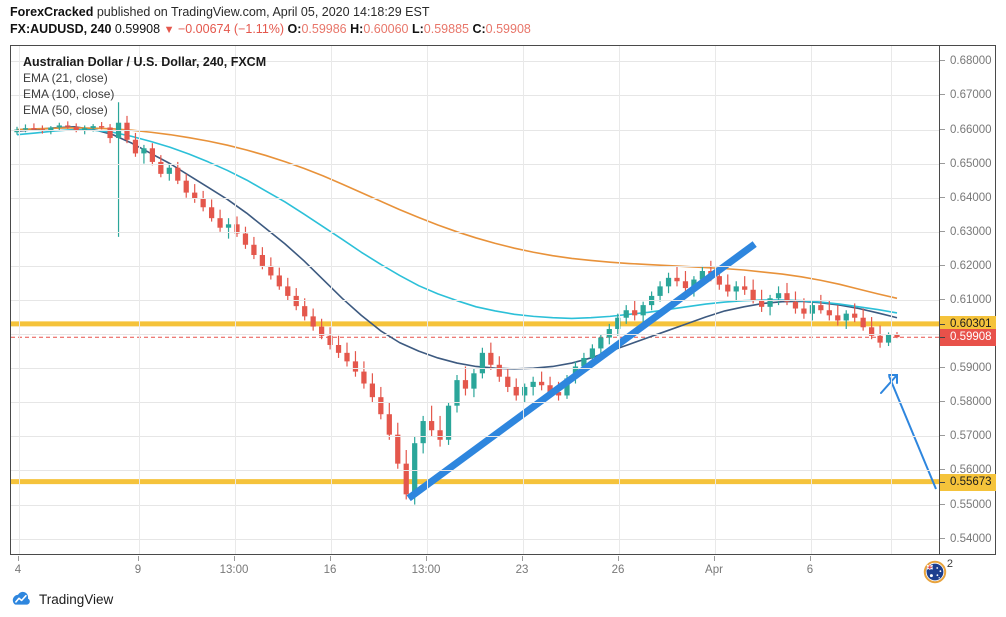 This screenshot has width=1006, height=617. What do you see at coordinates (522, 570) in the screenshot?
I see `time-axis-tick: 23` at bounding box center [522, 570].